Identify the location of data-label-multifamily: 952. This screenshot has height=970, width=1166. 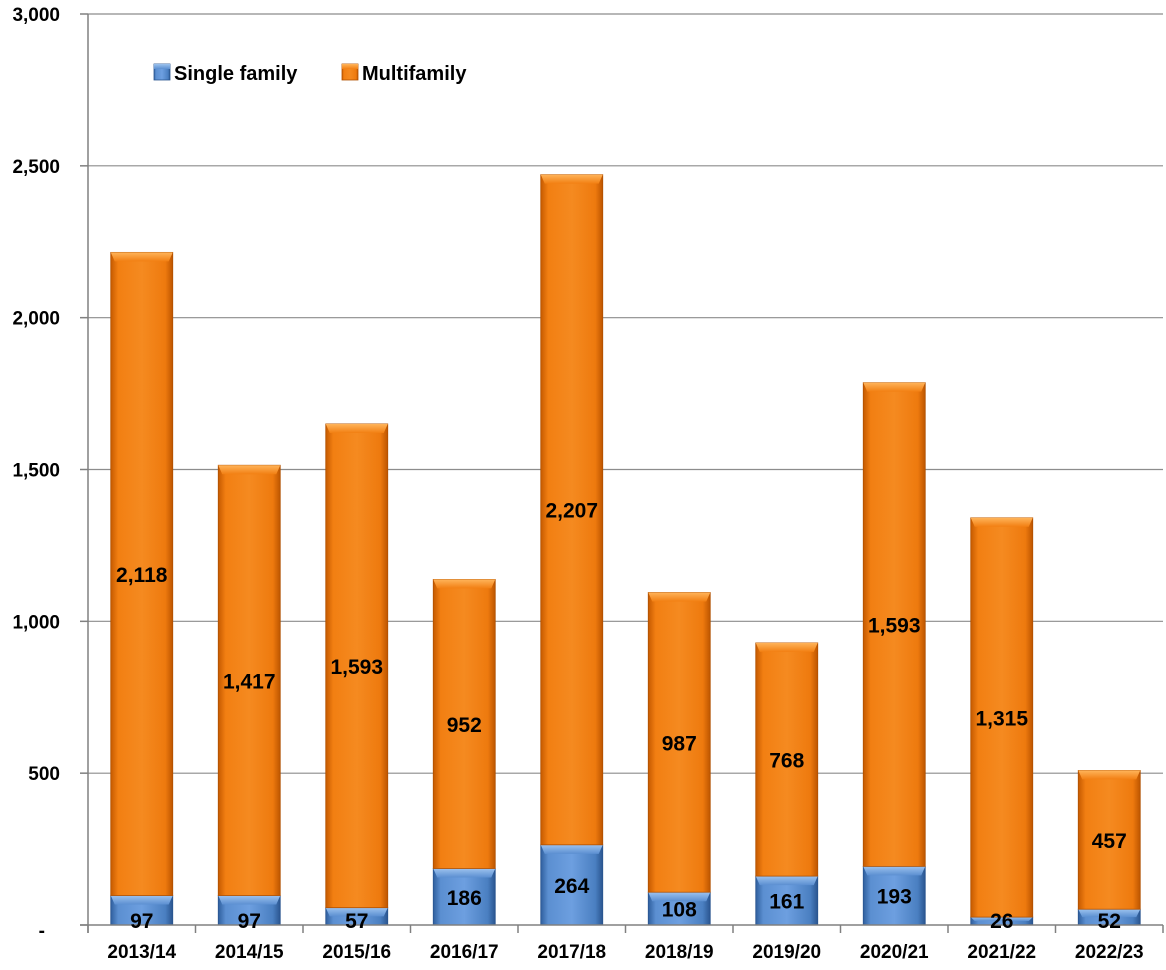
(464, 725).